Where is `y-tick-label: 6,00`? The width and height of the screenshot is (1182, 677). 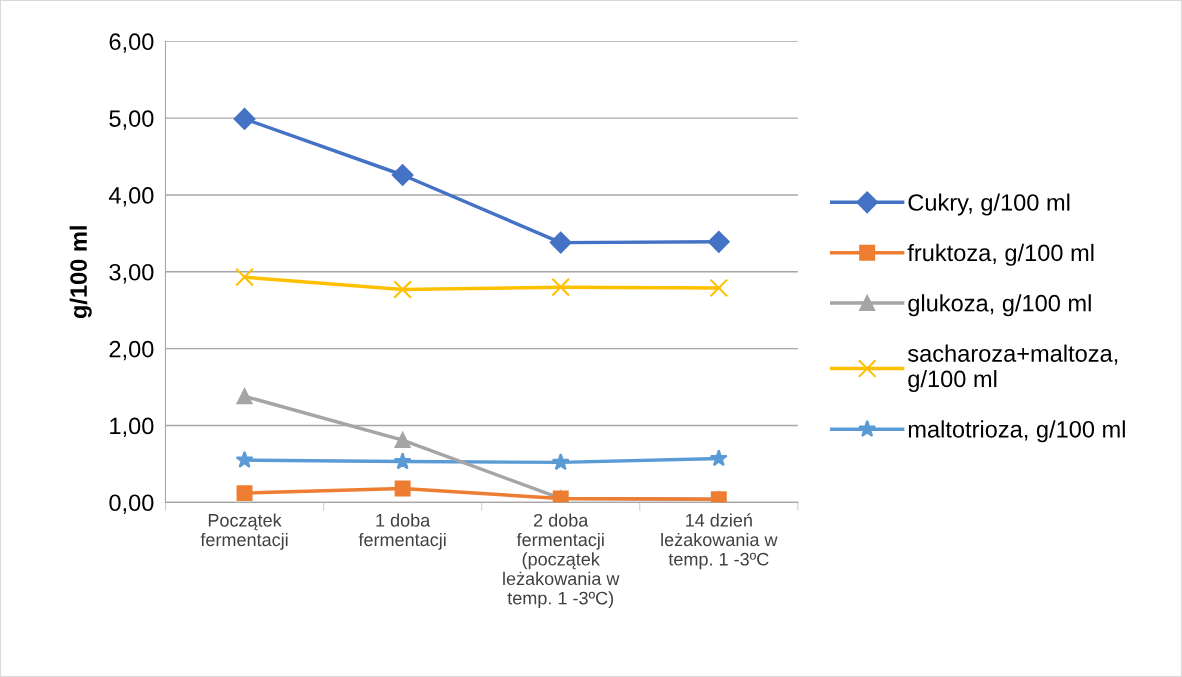
y-tick-label: 6,00 is located at coordinates (131, 43).